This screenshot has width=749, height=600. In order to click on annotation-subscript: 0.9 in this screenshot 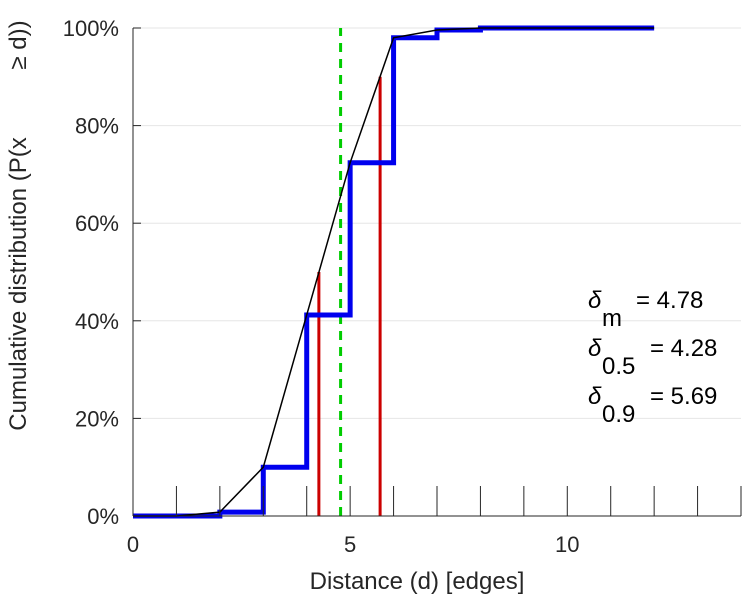, I will do `click(618, 414)`.